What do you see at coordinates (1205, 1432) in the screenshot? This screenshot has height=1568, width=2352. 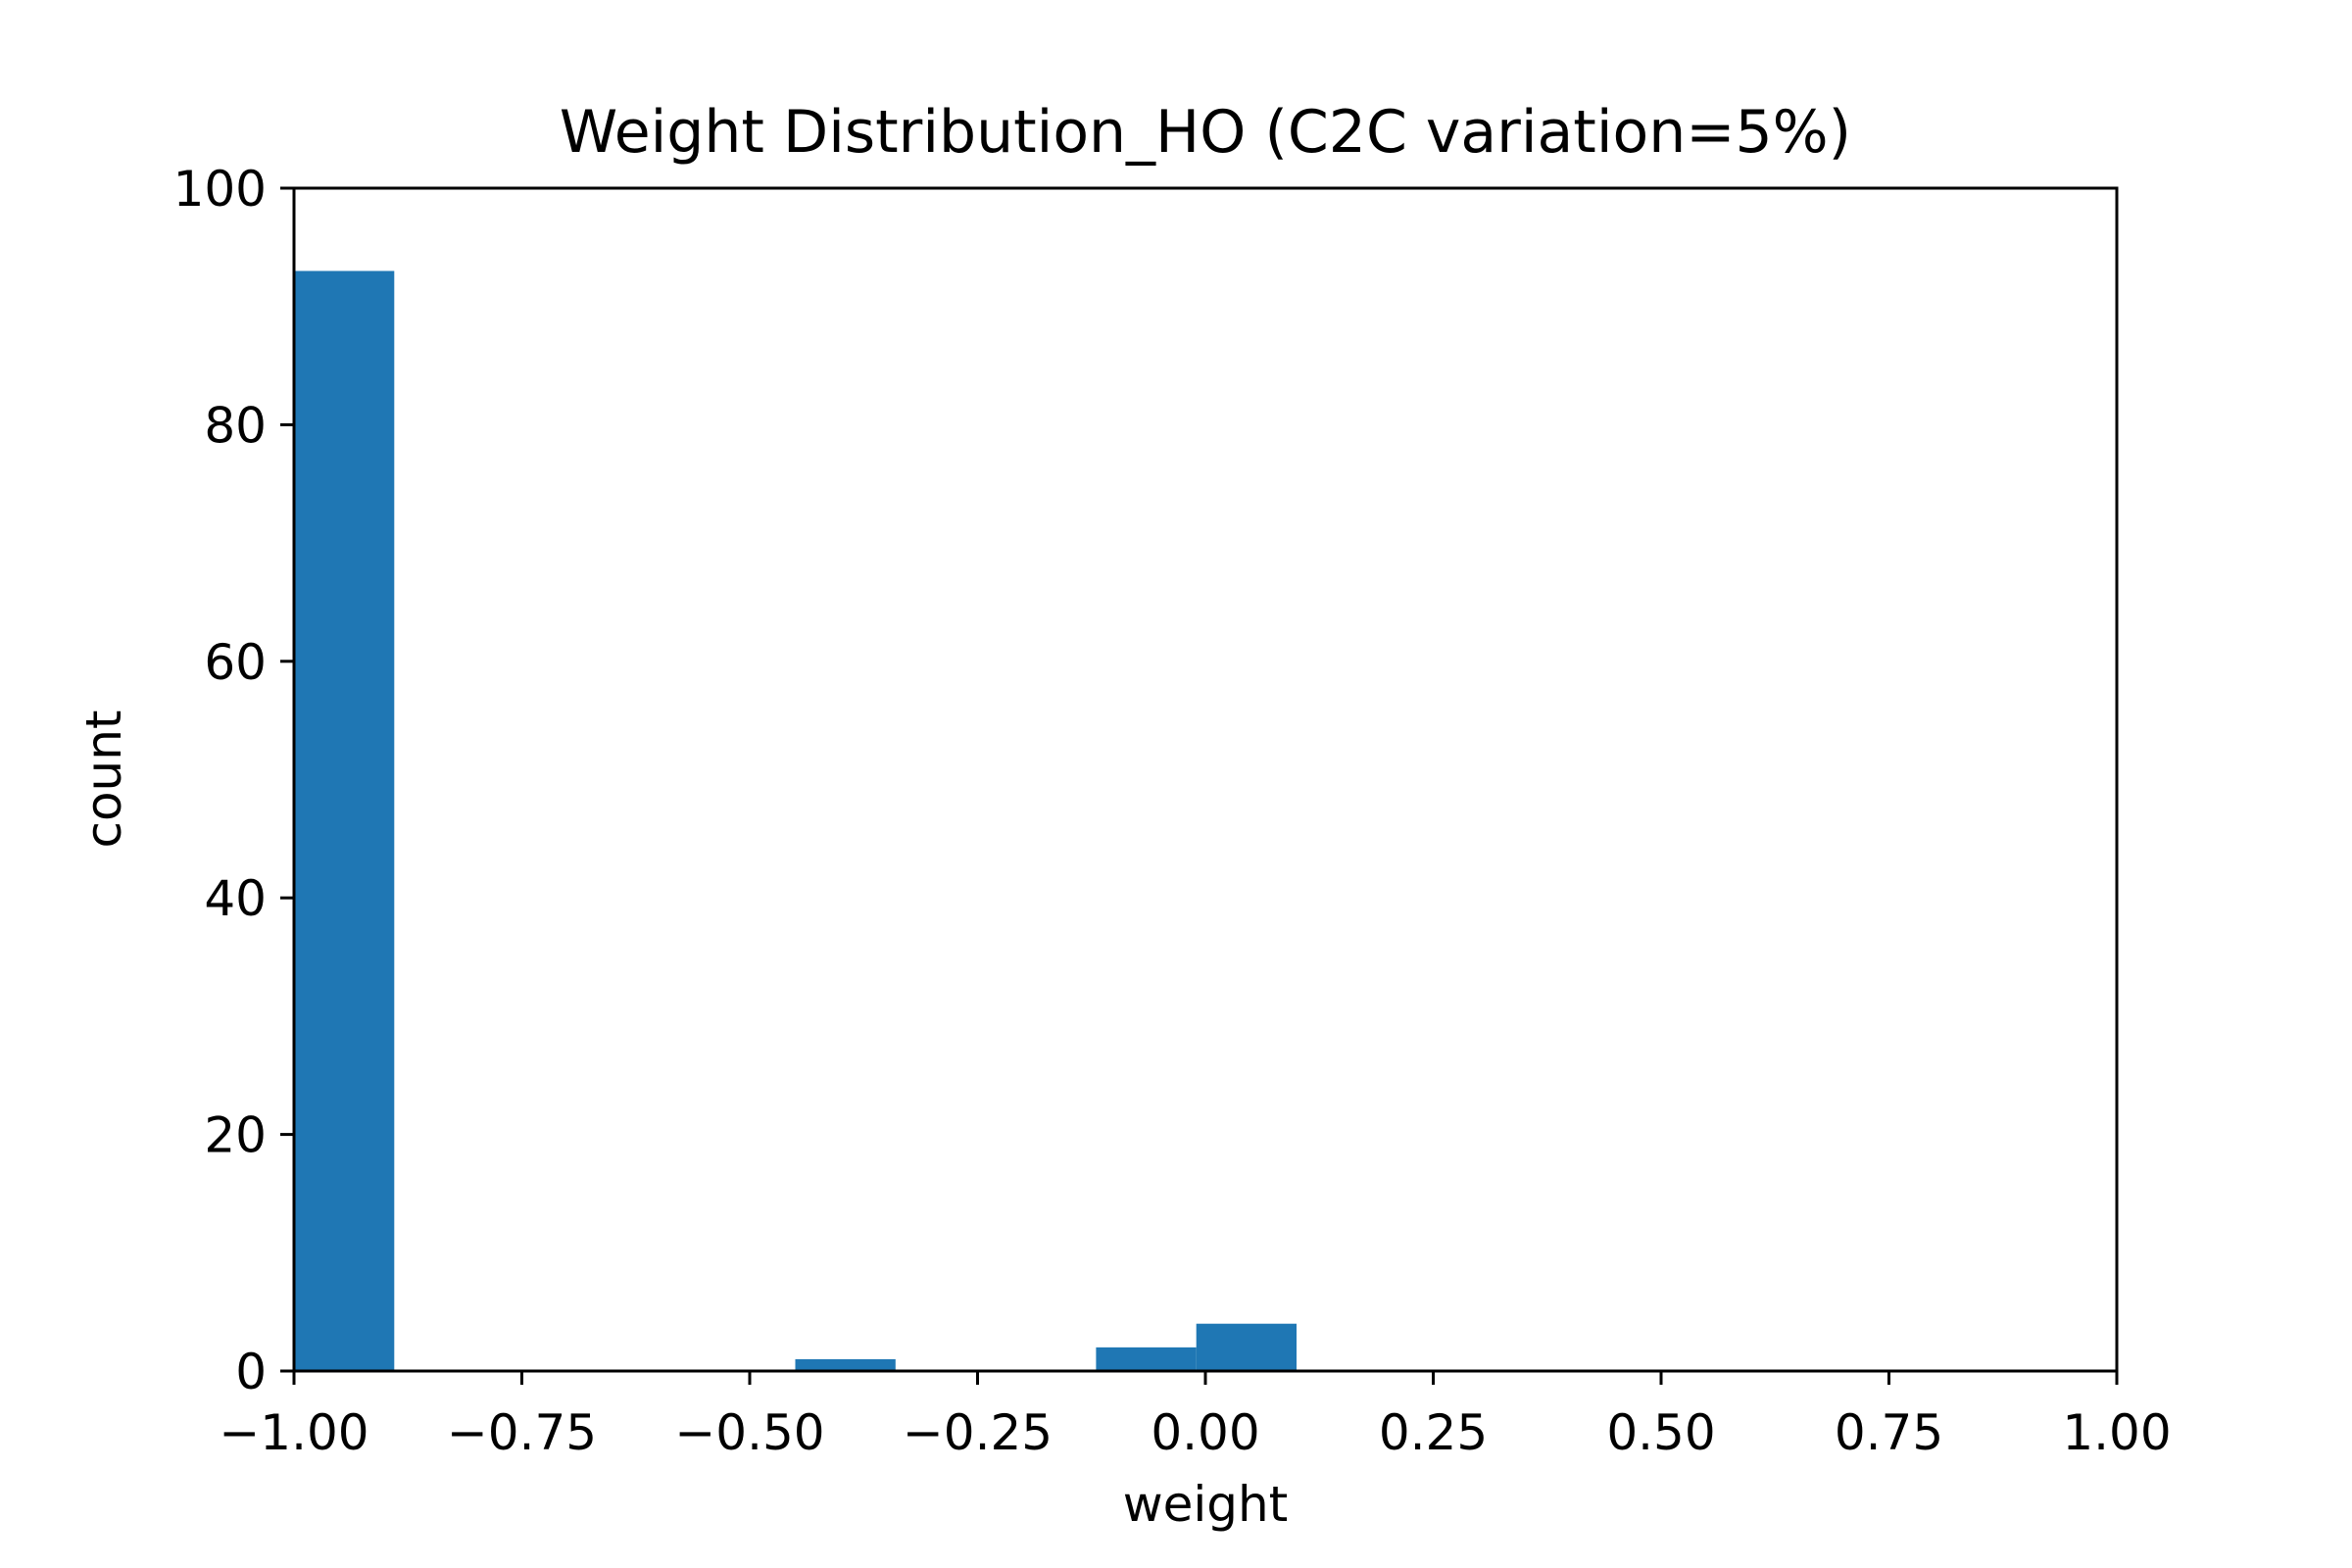 I see `x-tick-label: 0.00` at bounding box center [1205, 1432].